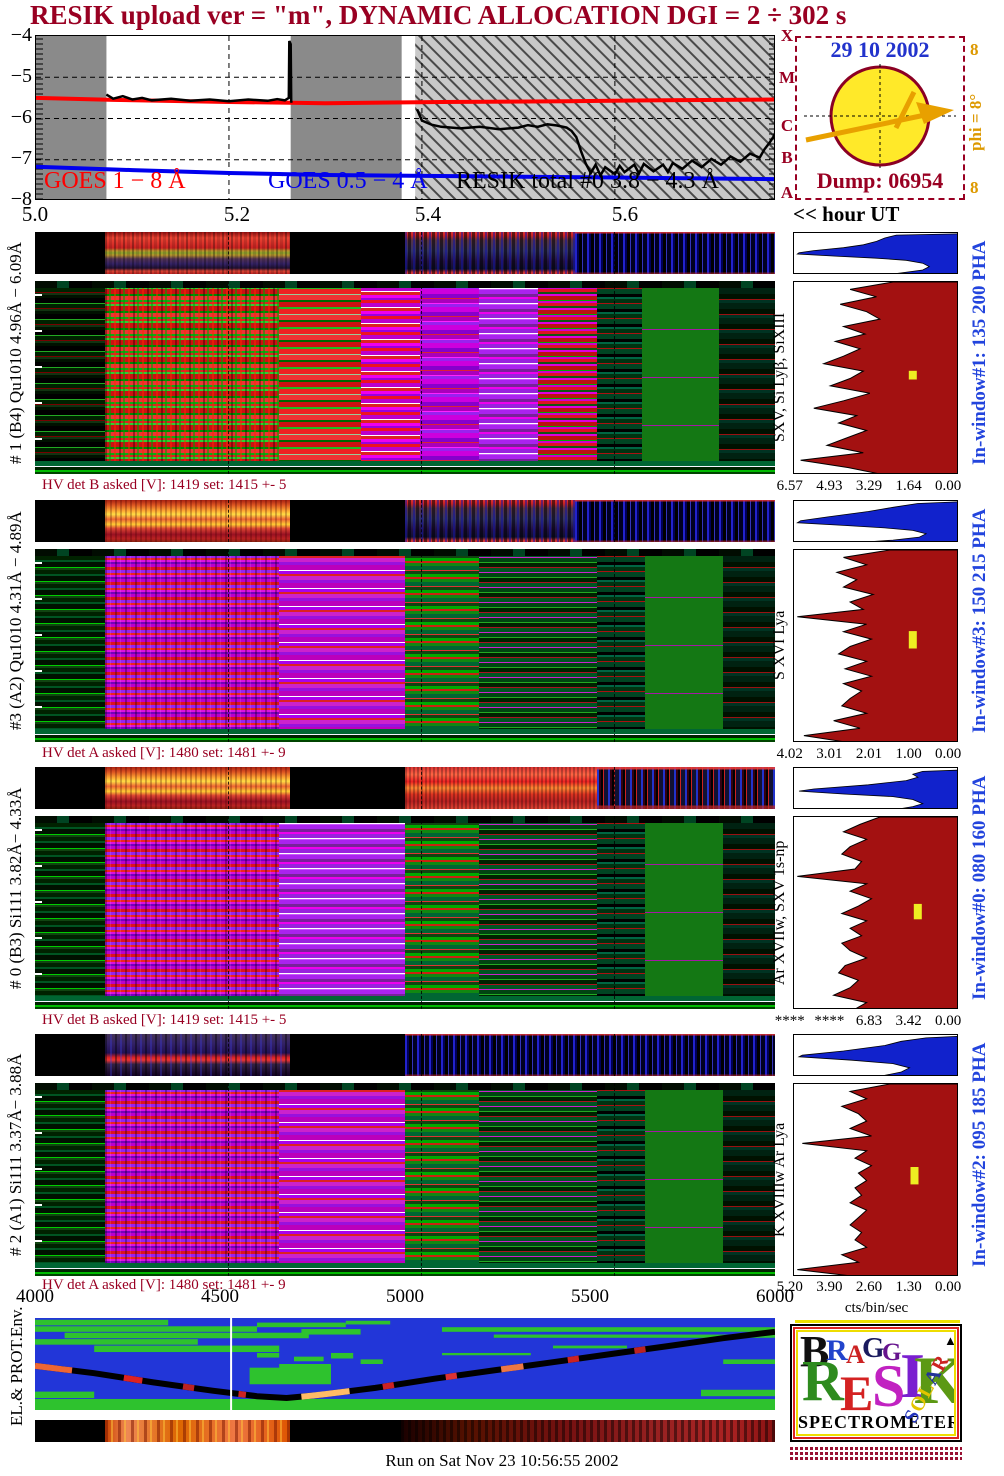  Describe the element at coordinates (829, 1287) in the screenshot. I see `hist-tick: 3.90` at that location.